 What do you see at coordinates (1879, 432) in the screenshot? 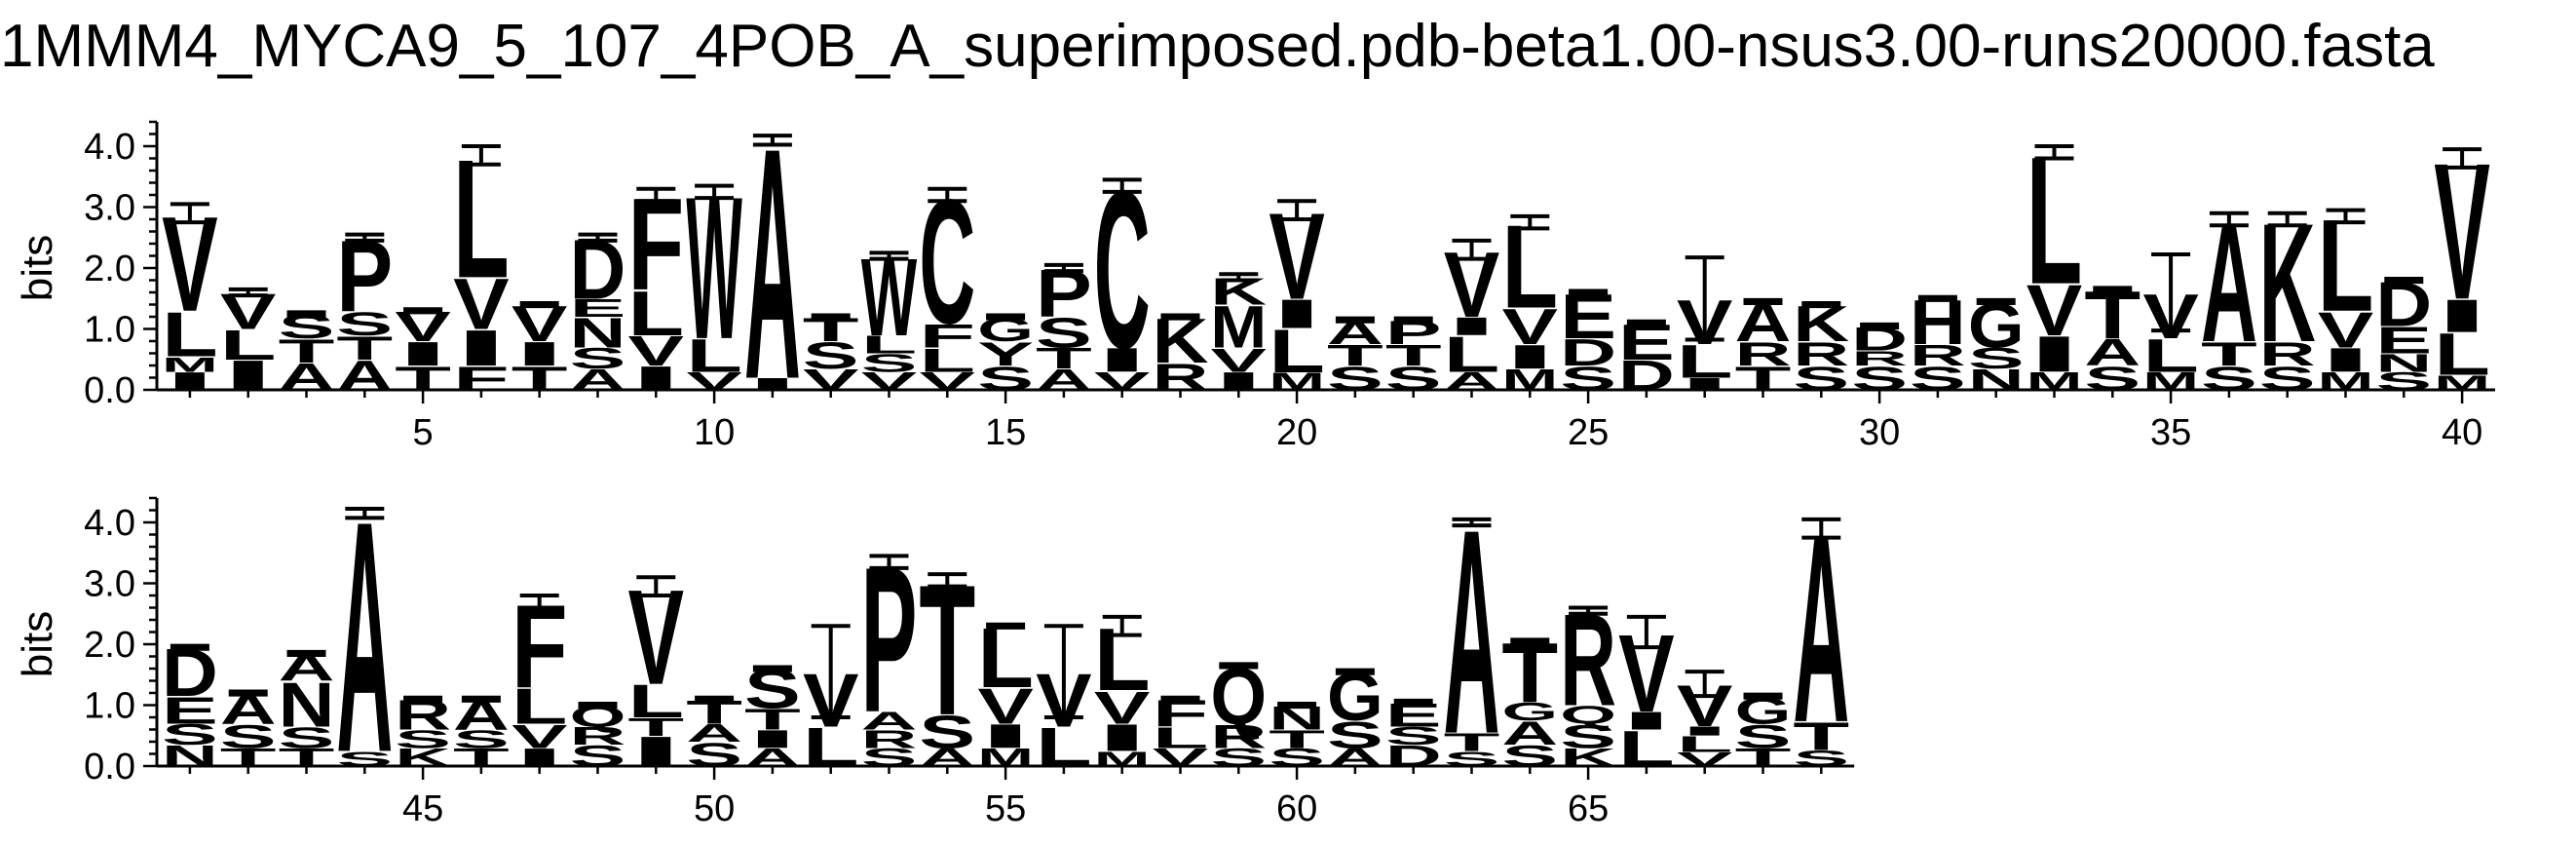
I see `x-tick-label: 30` at bounding box center [1879, 432].